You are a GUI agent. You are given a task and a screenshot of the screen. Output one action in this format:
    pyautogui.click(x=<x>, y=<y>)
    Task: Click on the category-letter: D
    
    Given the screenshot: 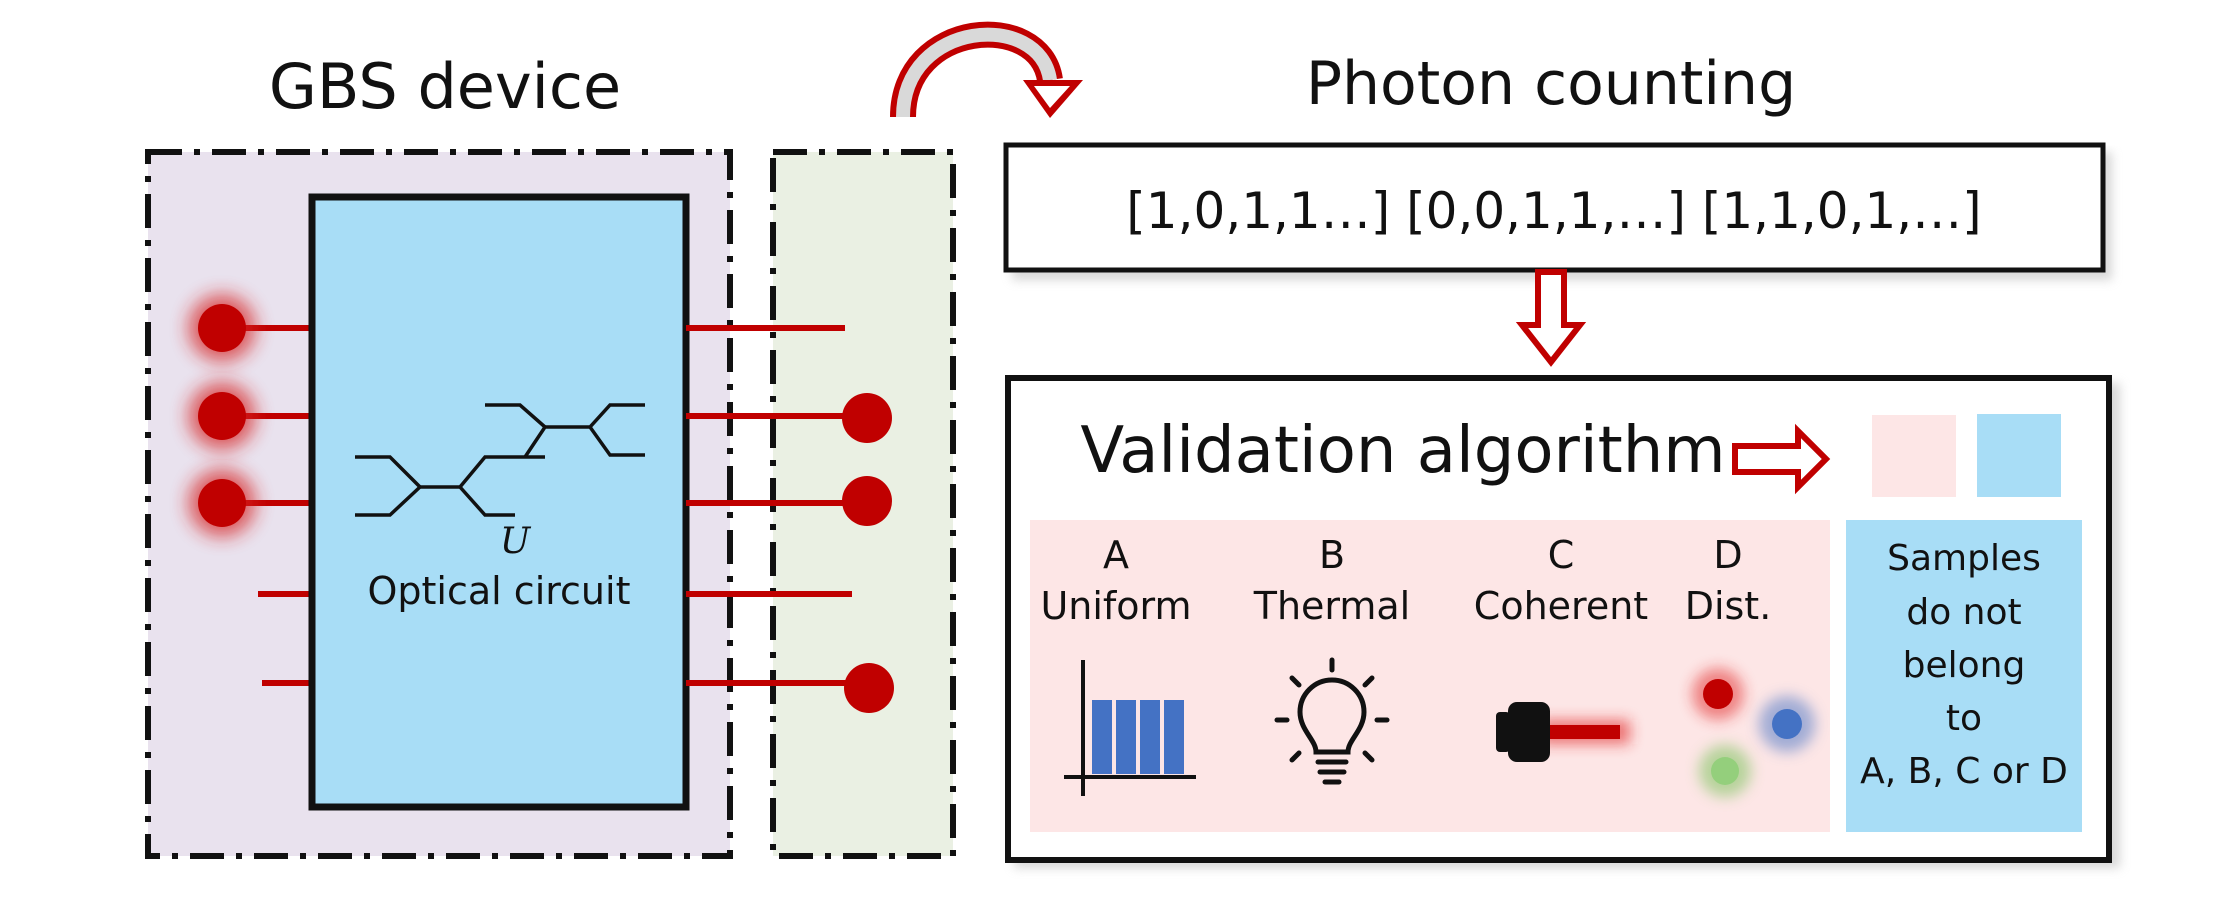 What is the action you would take?
    pyautogui.click(x=1727, y=555)
    